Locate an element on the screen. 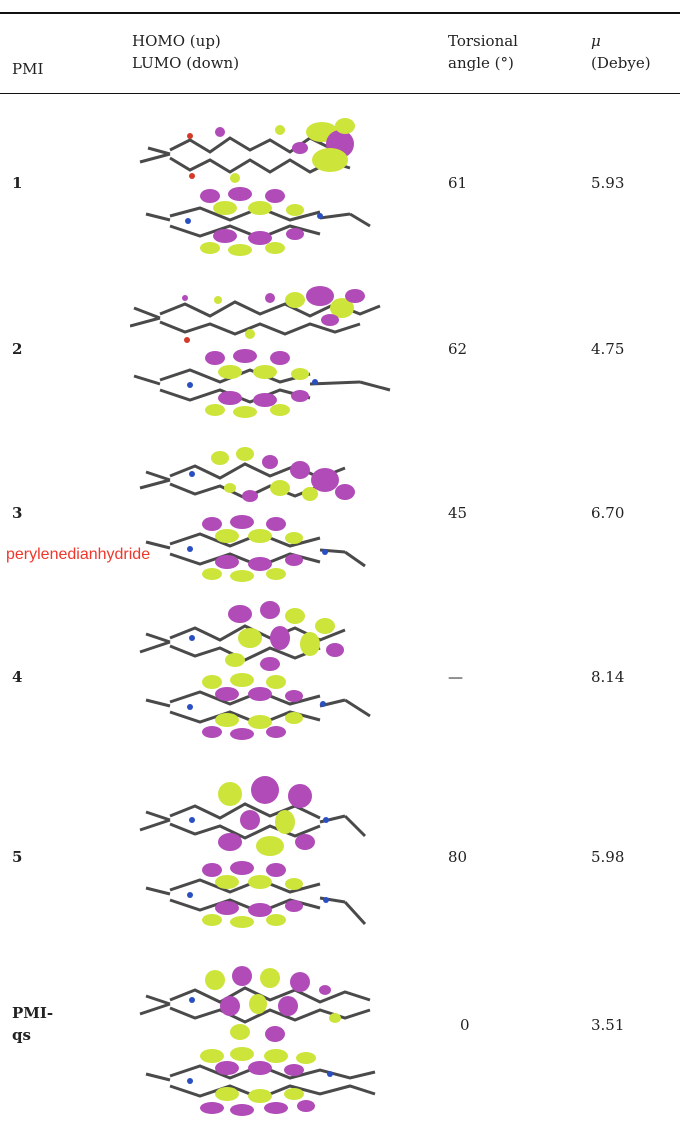  mu-pmi-qs: 3.51 is located at coordinates (608, 1025).